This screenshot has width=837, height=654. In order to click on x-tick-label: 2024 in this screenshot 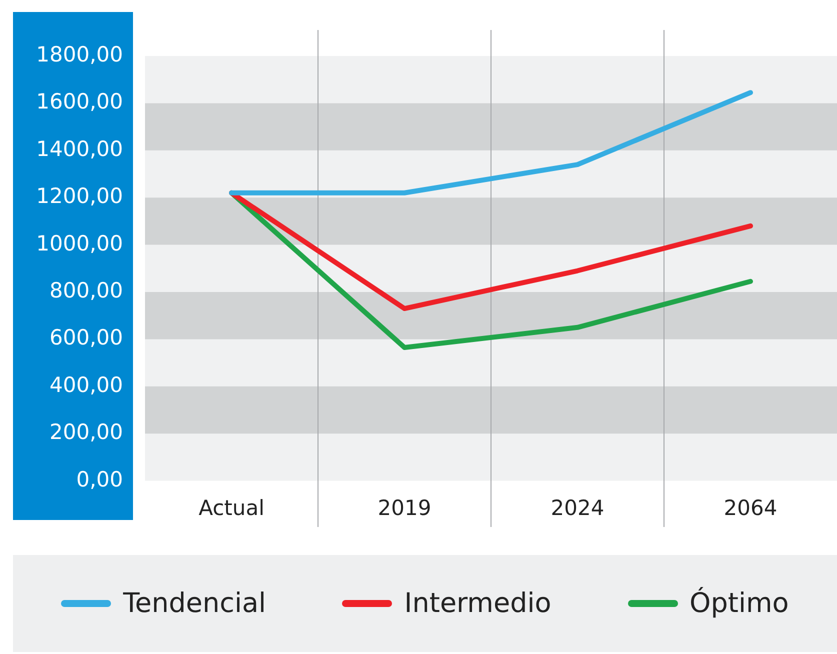, I will do `click(577, 508)`.